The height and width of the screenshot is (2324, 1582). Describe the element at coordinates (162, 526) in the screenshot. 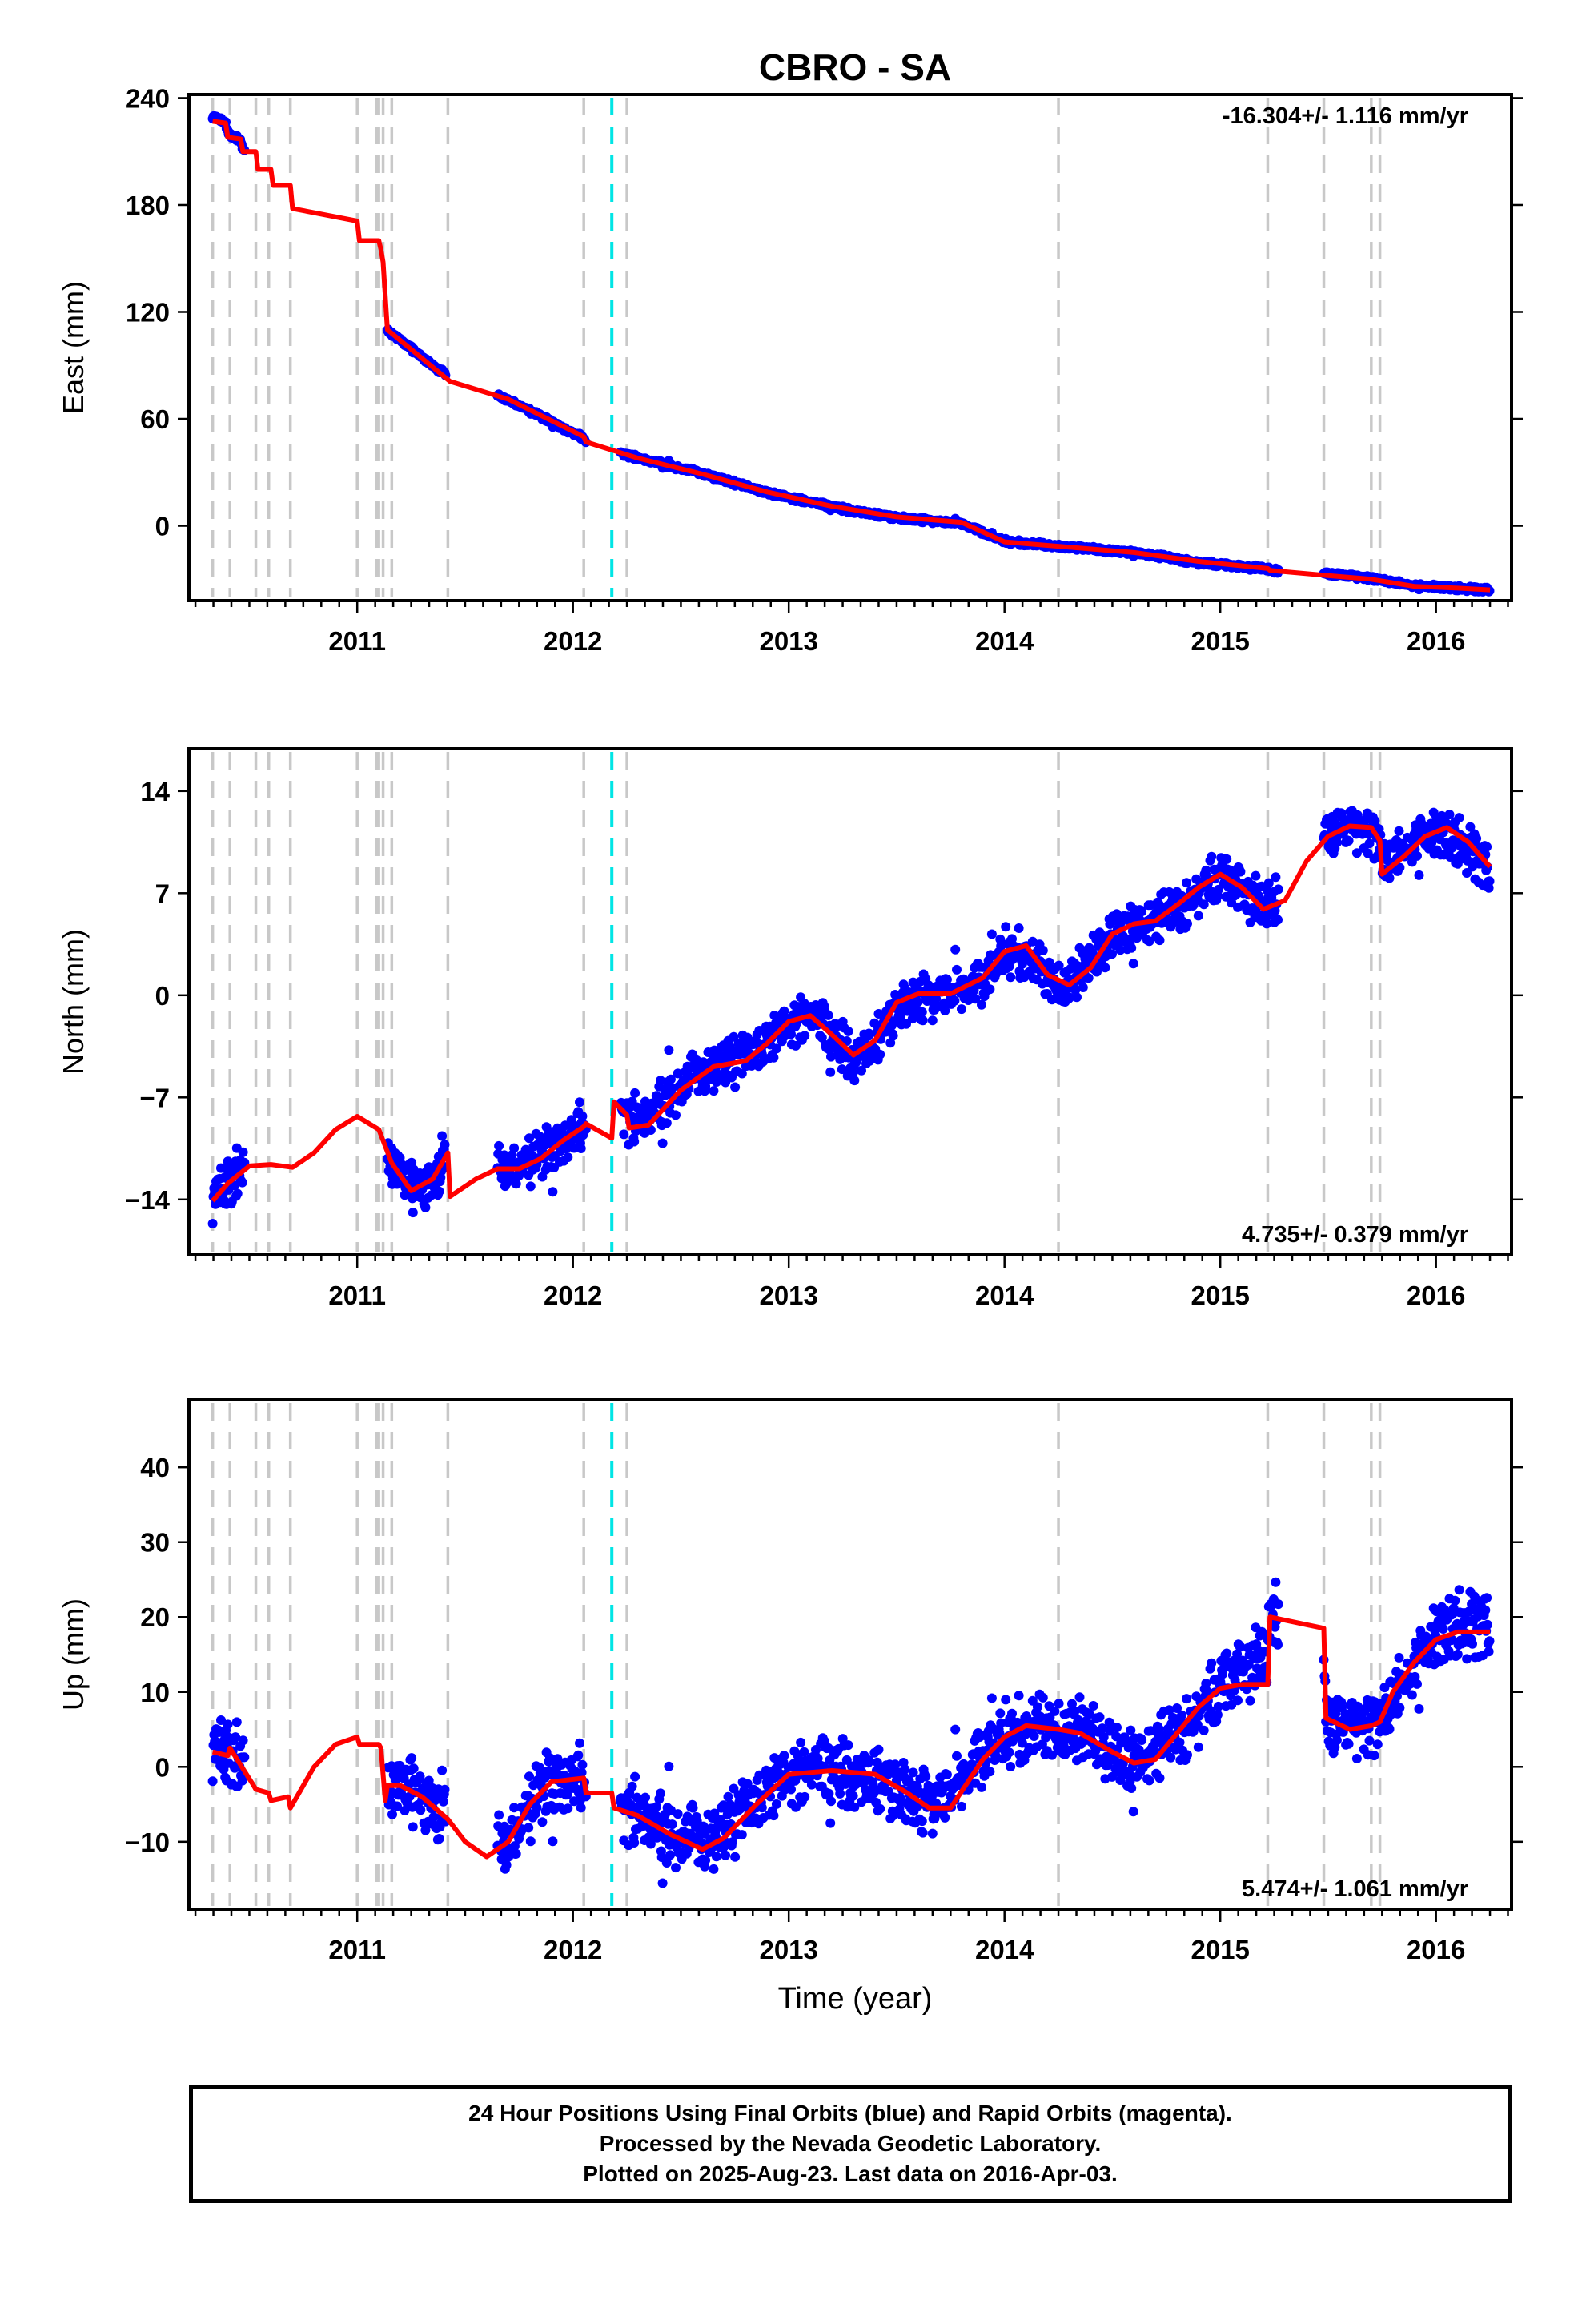

I see `y-tick-label: 0` at that location.